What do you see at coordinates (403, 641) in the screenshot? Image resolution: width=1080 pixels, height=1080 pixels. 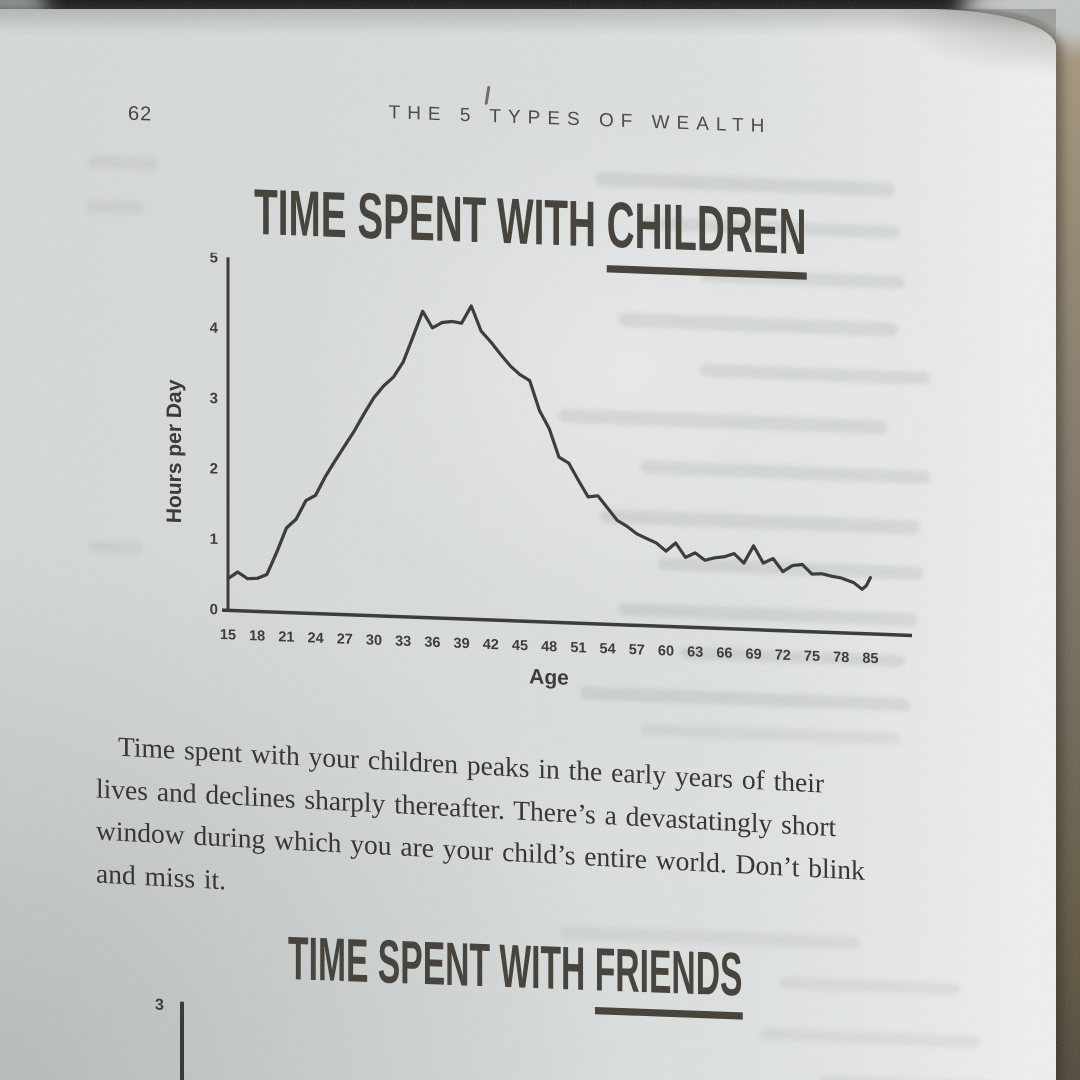 I see `x-tick-label: 33` at bounding box center [403, 641].